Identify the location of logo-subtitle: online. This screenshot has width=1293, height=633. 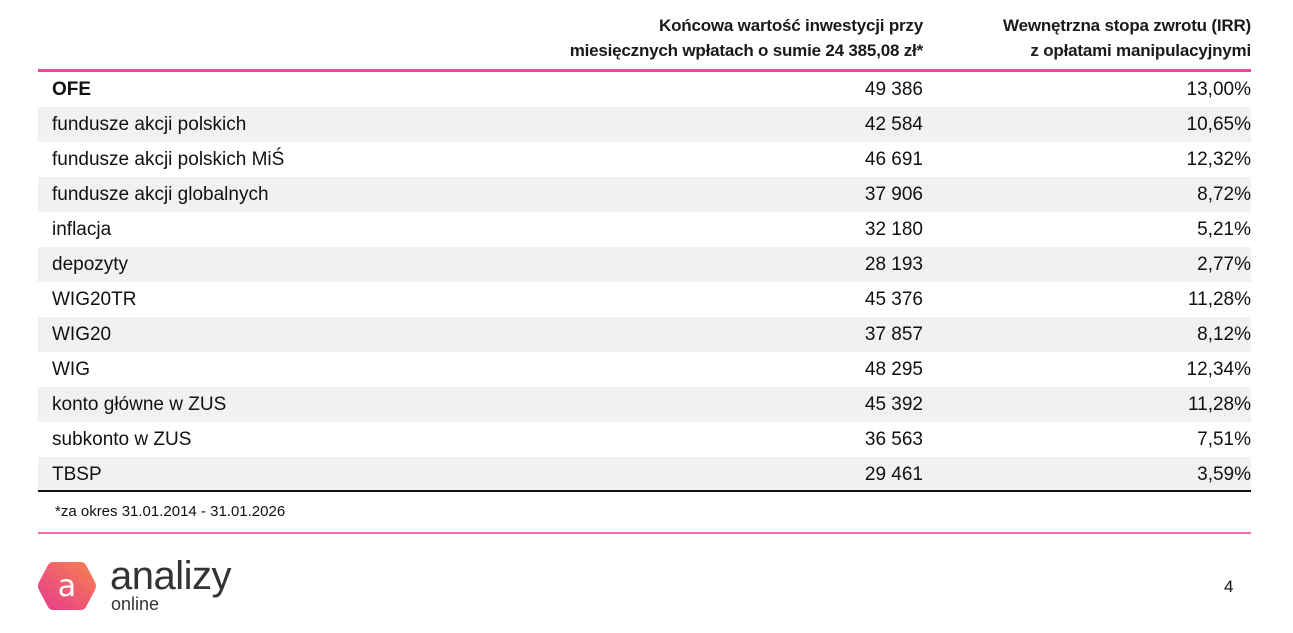
(135, 604).